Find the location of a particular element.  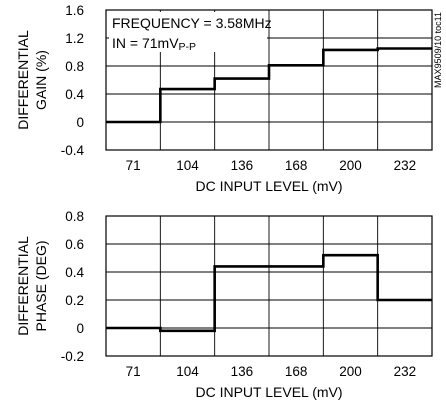

phase-x-ticks: 71 104 136 168 200 232 is located at coordinates (271, 371).